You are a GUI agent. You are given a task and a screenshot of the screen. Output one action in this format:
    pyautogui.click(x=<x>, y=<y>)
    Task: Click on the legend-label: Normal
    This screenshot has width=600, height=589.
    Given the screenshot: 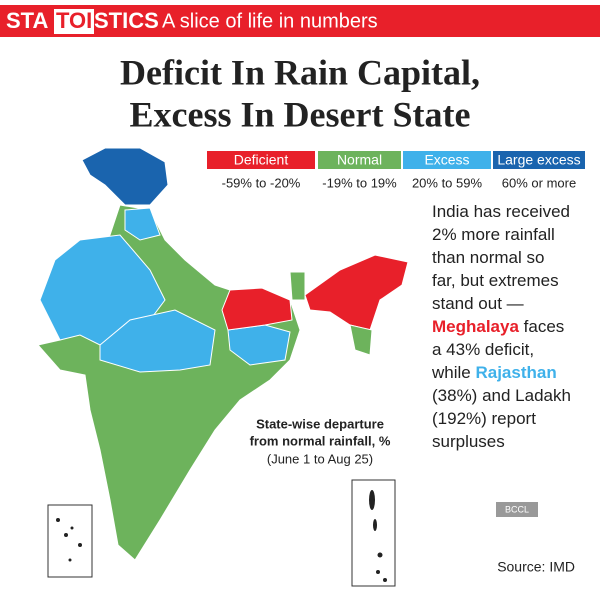 What is the action you would take?
    pyautogui.click(x=359, y=160)
    